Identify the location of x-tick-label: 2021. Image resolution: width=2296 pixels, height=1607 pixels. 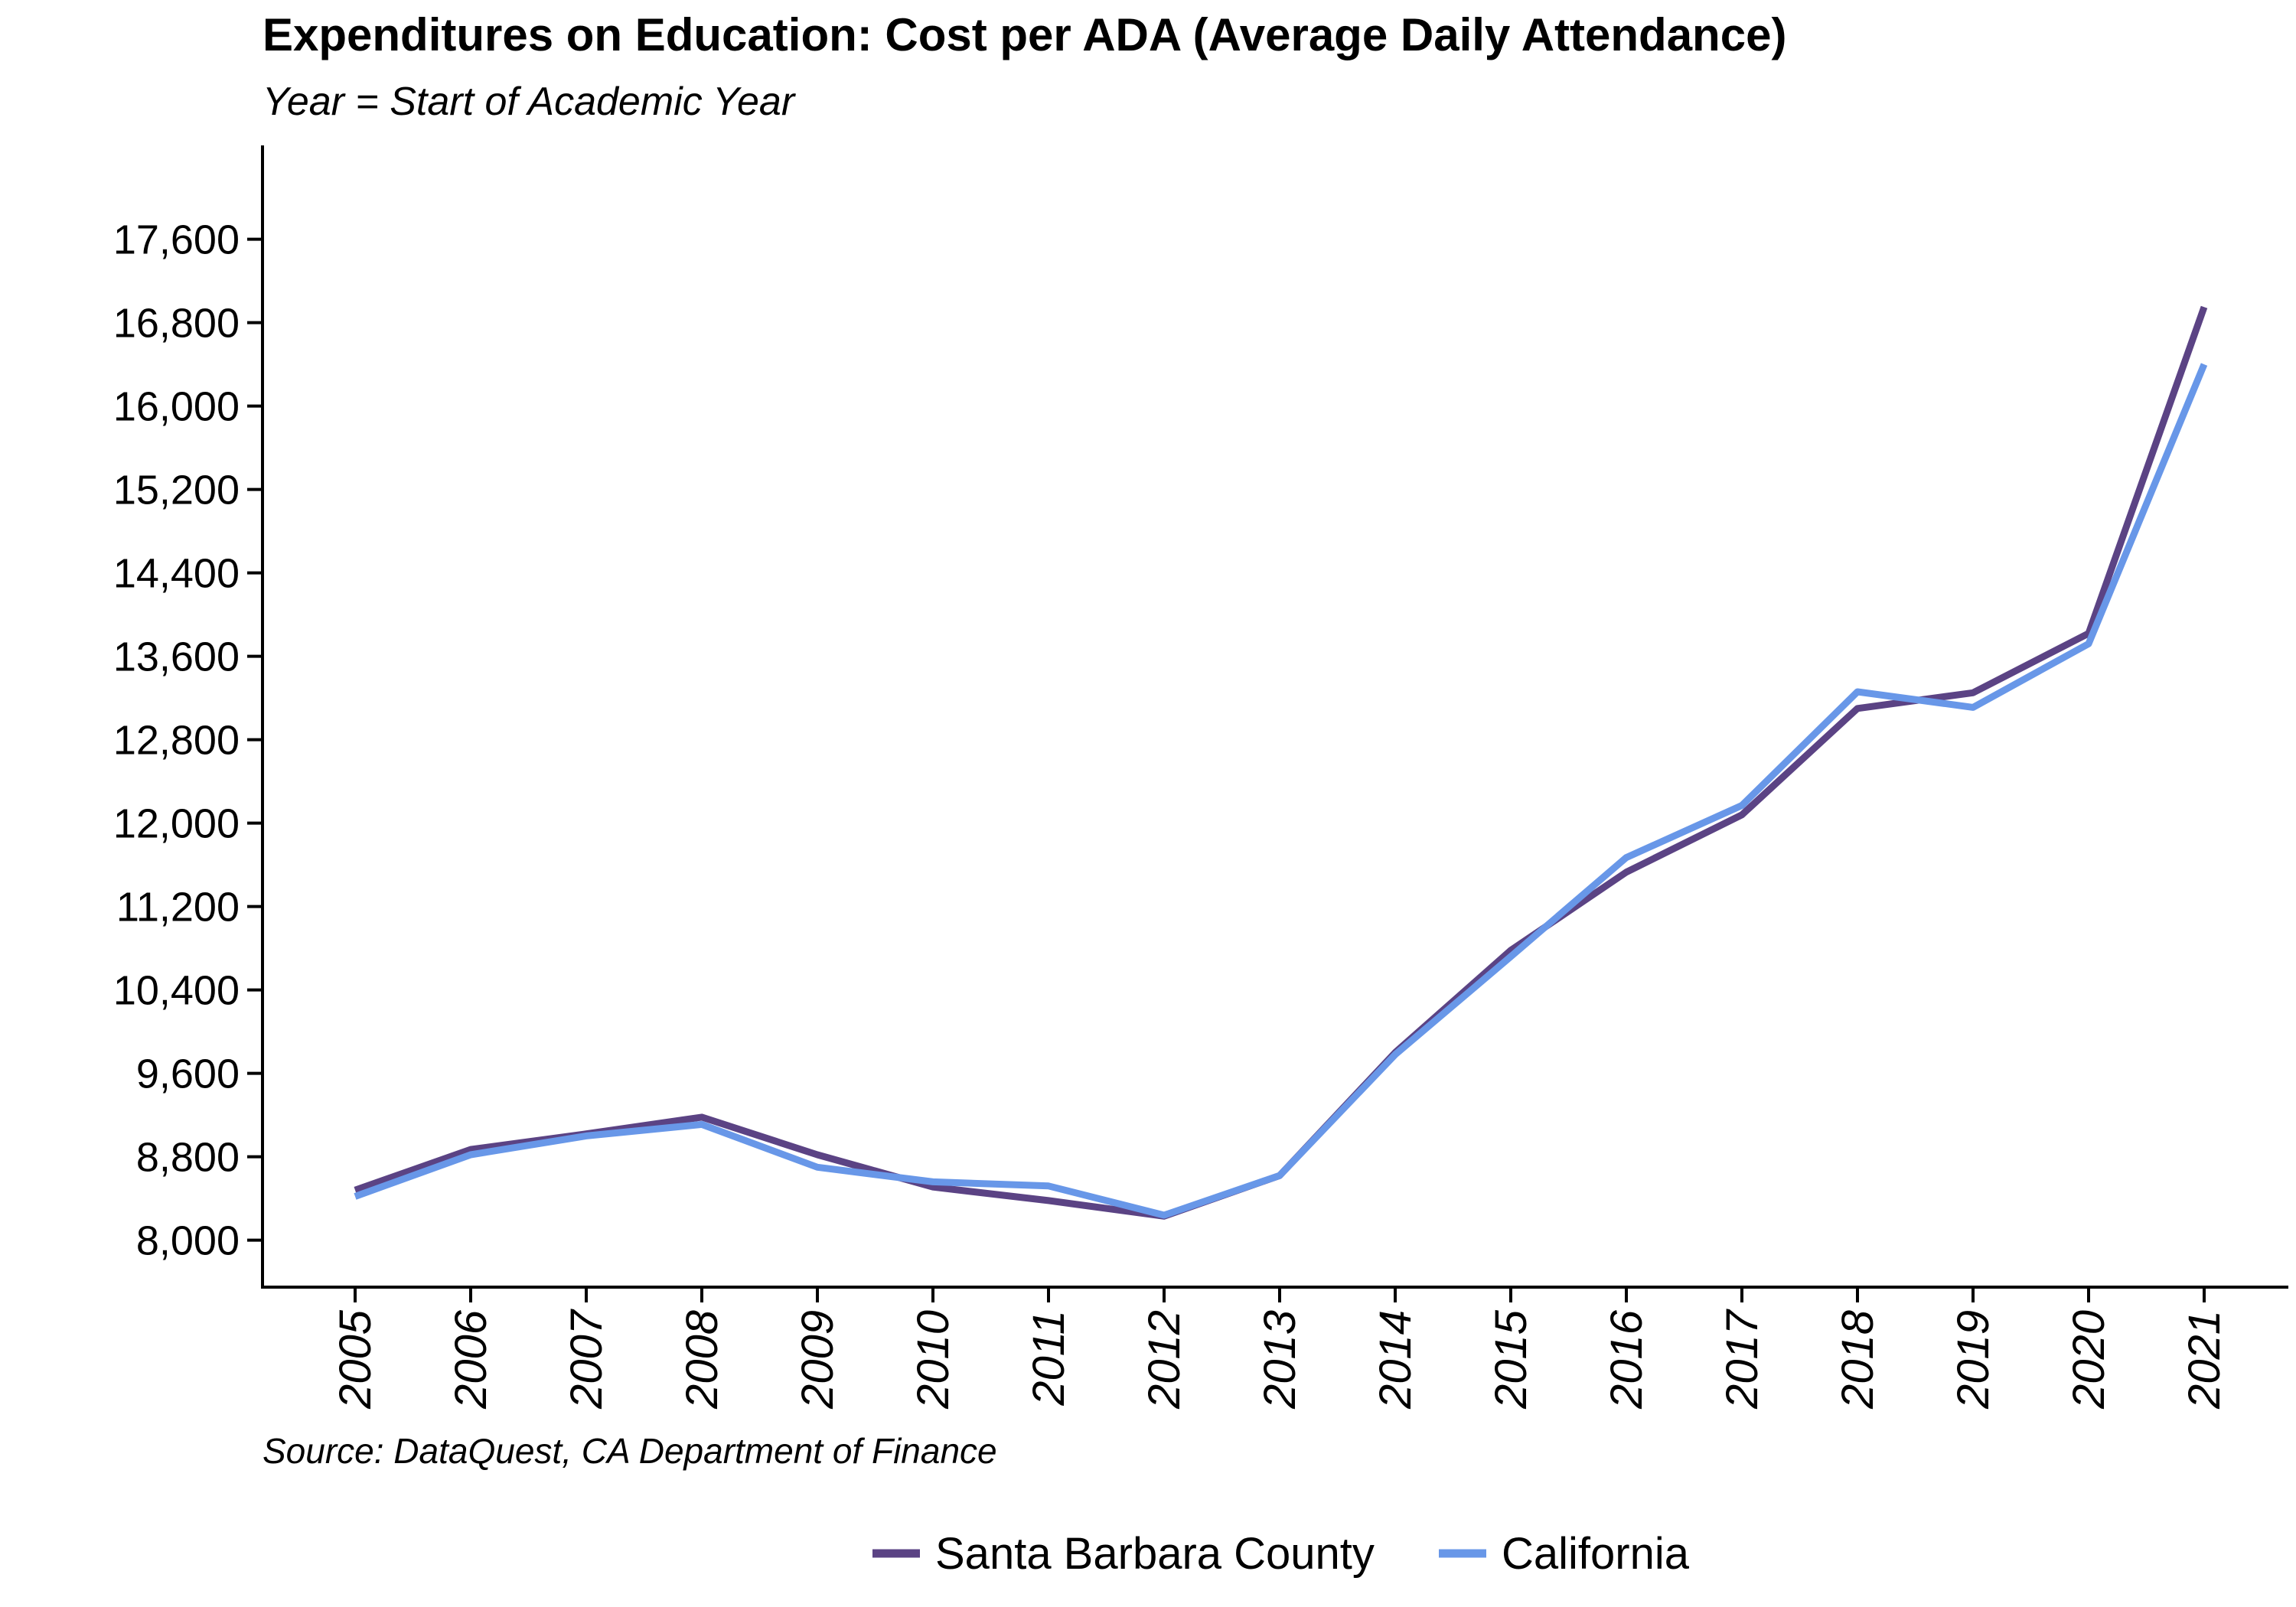
(2204, 1360).